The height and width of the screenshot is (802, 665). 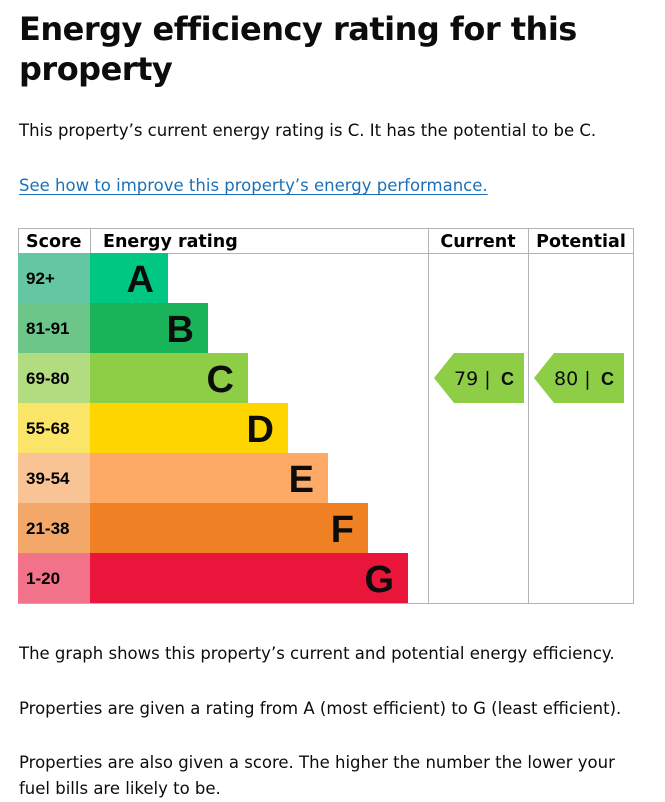 What do you see at coordinates (209, 478) in the screenshot?
I see `rating-bar-e` at bounding box center [209, 478].